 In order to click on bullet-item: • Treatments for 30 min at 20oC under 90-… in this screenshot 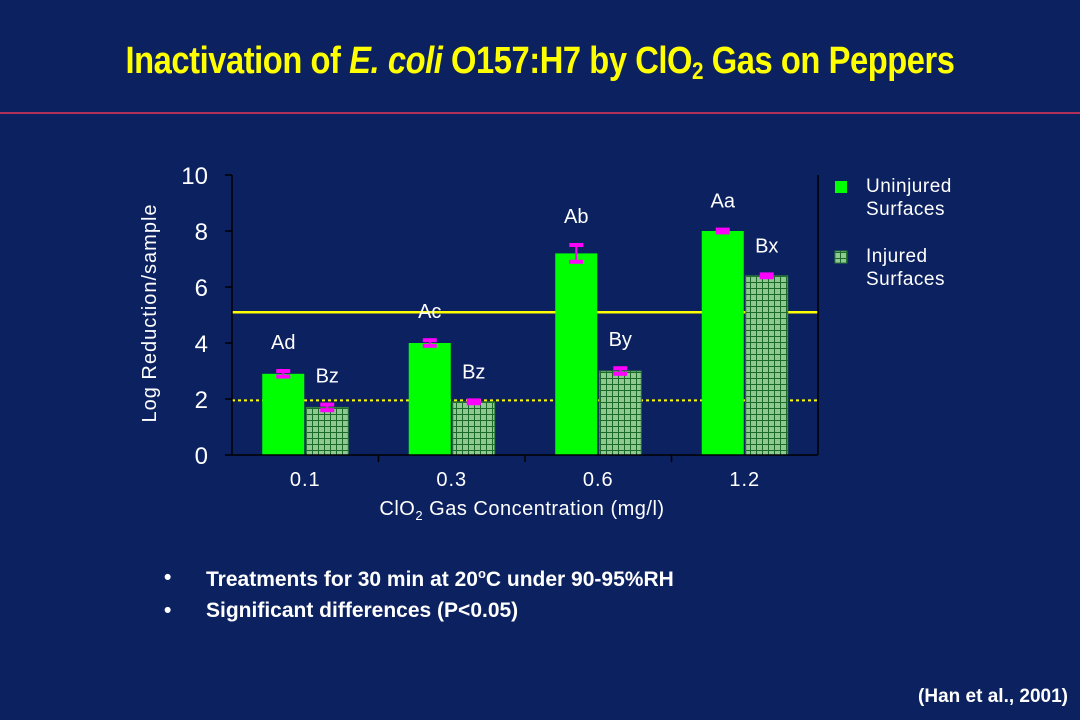, I will do `click(417, 582)`.